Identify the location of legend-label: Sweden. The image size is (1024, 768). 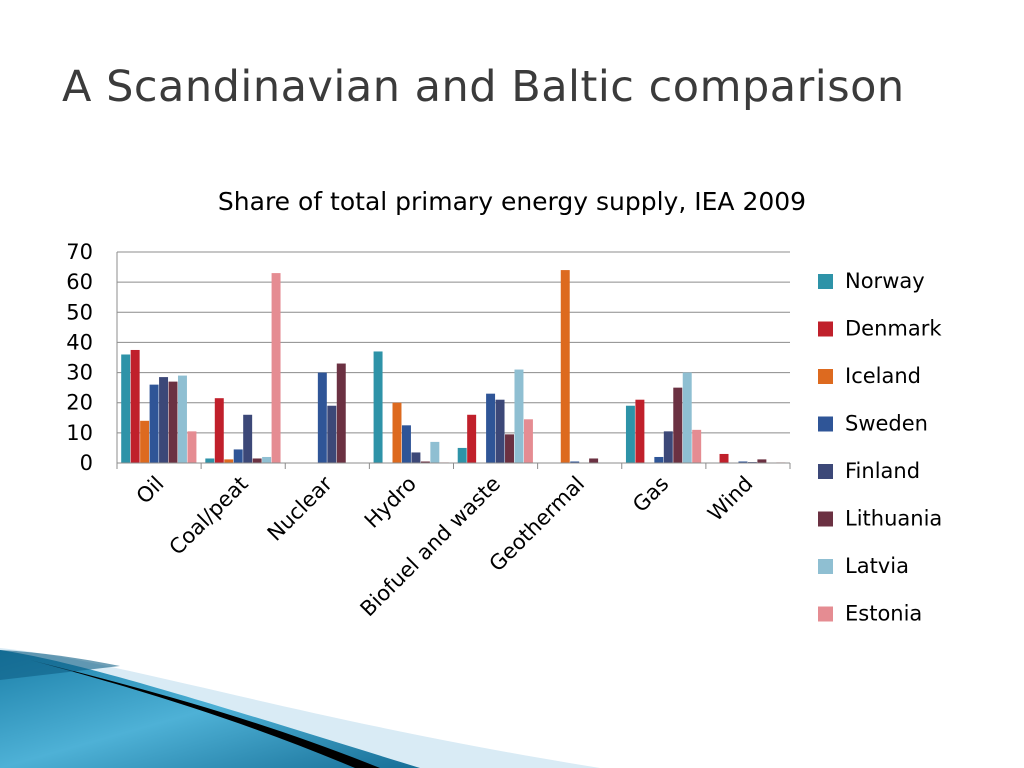
(886, 424).